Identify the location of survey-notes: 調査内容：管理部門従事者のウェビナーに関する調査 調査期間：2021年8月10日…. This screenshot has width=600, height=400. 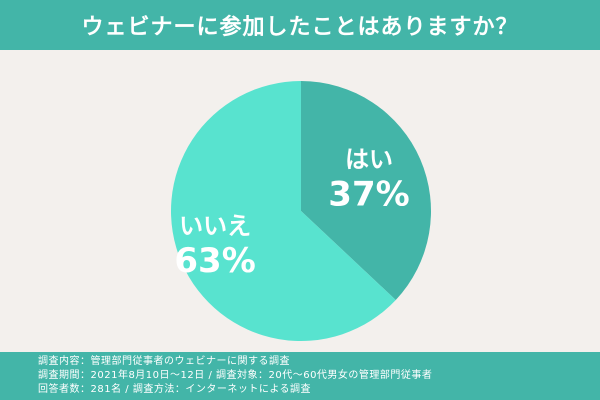
(300, 376).